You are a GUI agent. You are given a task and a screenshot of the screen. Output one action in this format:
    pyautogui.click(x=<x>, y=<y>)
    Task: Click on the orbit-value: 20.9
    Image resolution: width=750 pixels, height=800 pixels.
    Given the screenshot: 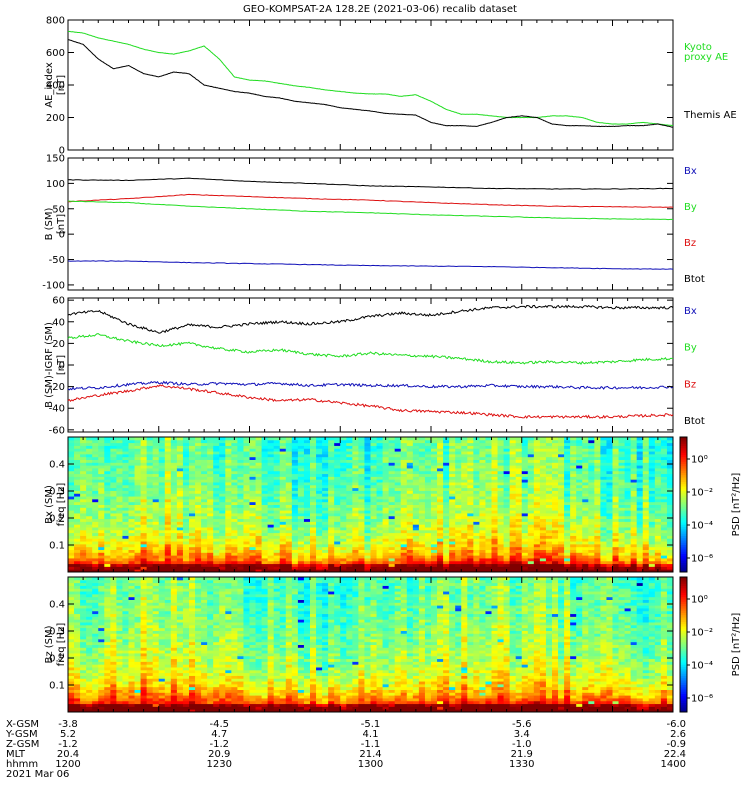 What is the action you would take?
    pyautogui.click(x=219, y=754)
    